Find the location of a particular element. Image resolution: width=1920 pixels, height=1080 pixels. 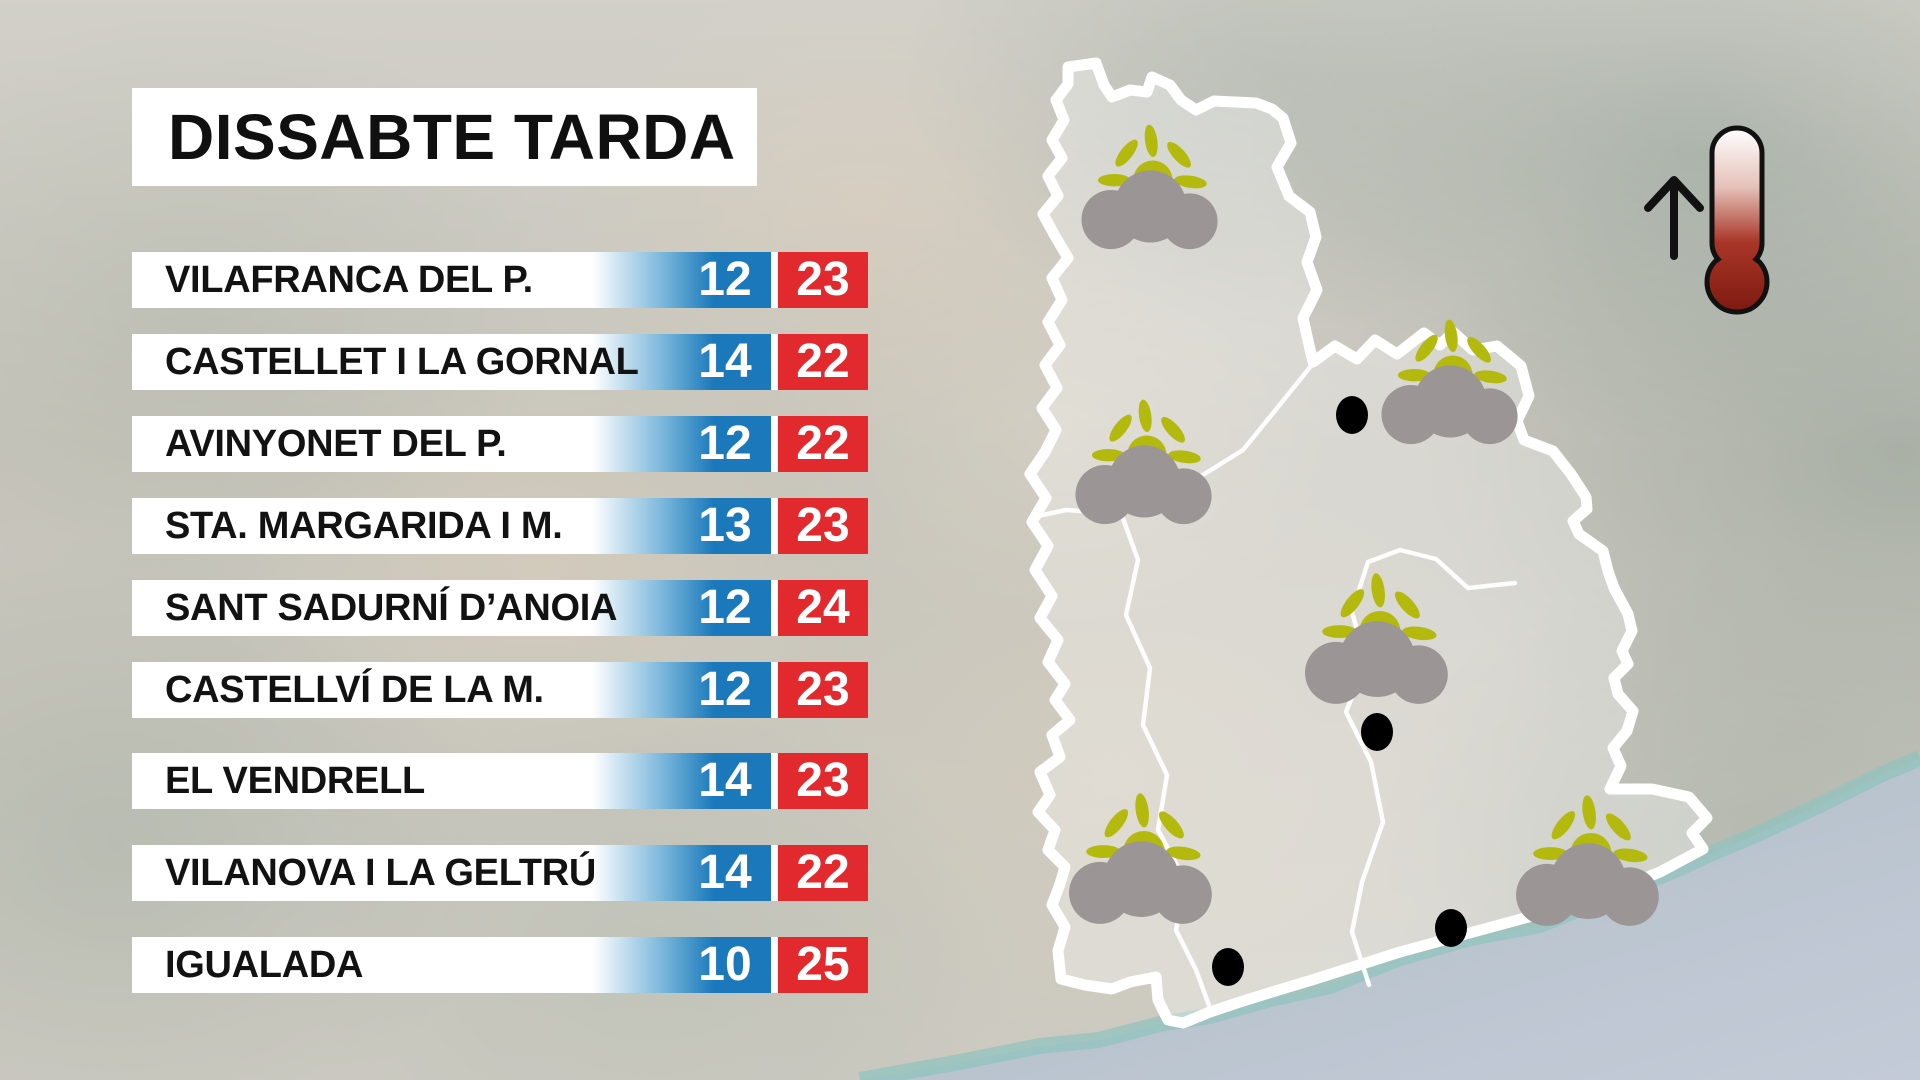

forecast-row: IGUALADA 10 25 is located at coordinates (500, 965).